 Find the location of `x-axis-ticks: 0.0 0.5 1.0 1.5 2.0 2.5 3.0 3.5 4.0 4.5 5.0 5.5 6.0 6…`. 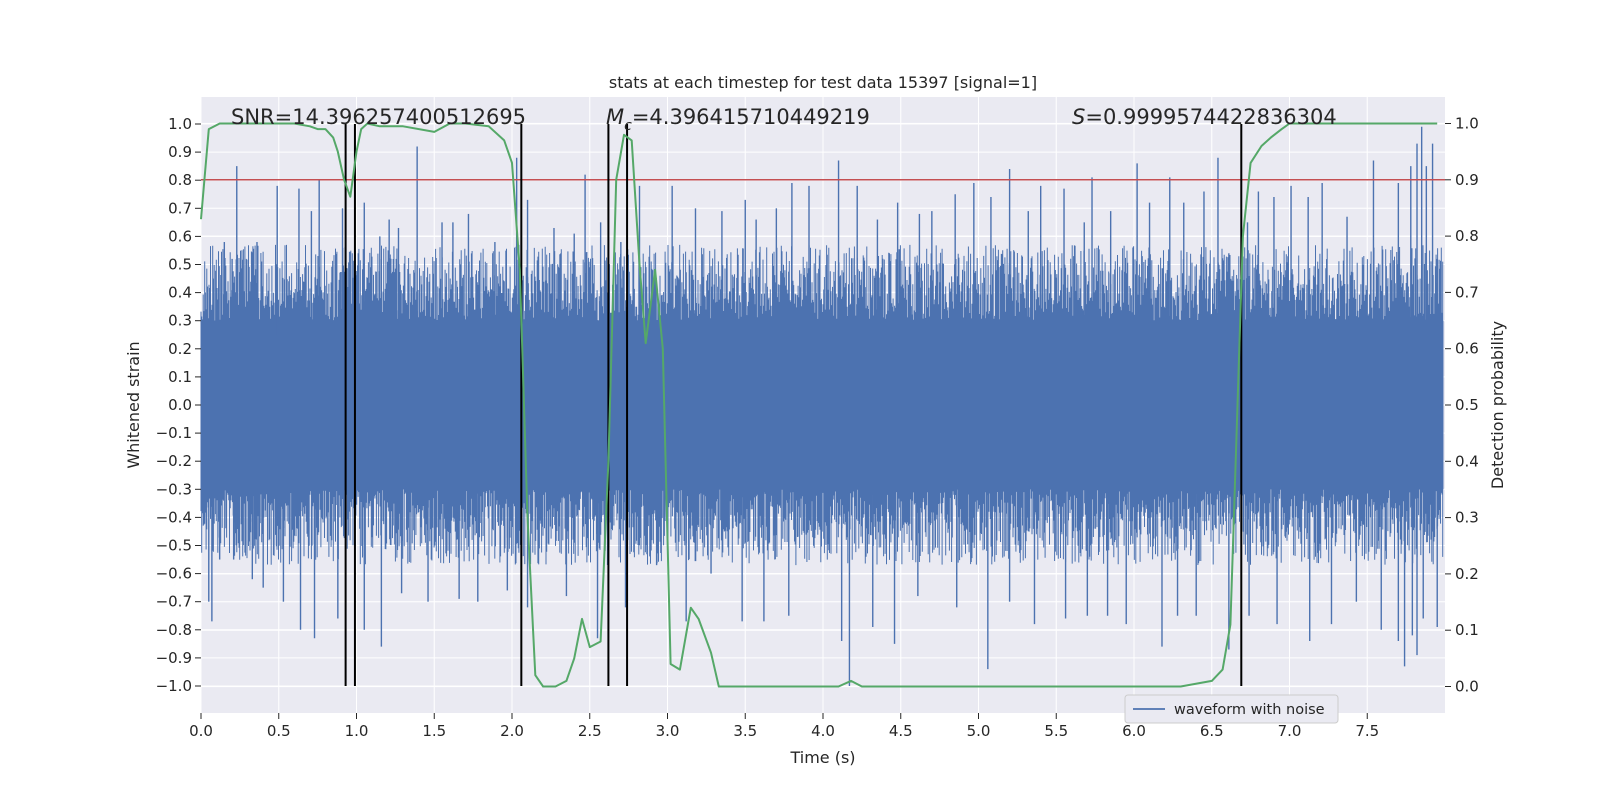

x-axis-ticks: 0.0 0.5 1.0 1.5 2.0 2.5 3.0 3.5 4.0 4.5 5.0 5.5 6.0 6… is located at coordinates (784, 726).